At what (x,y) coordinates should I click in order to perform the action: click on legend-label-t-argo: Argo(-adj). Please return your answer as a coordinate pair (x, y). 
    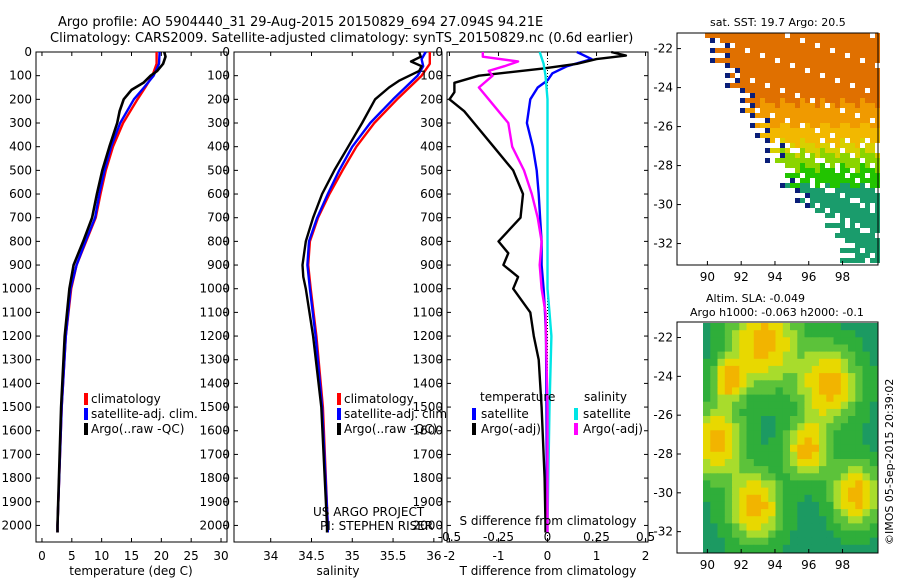
    Looking at the image, I should click on (511, 429).